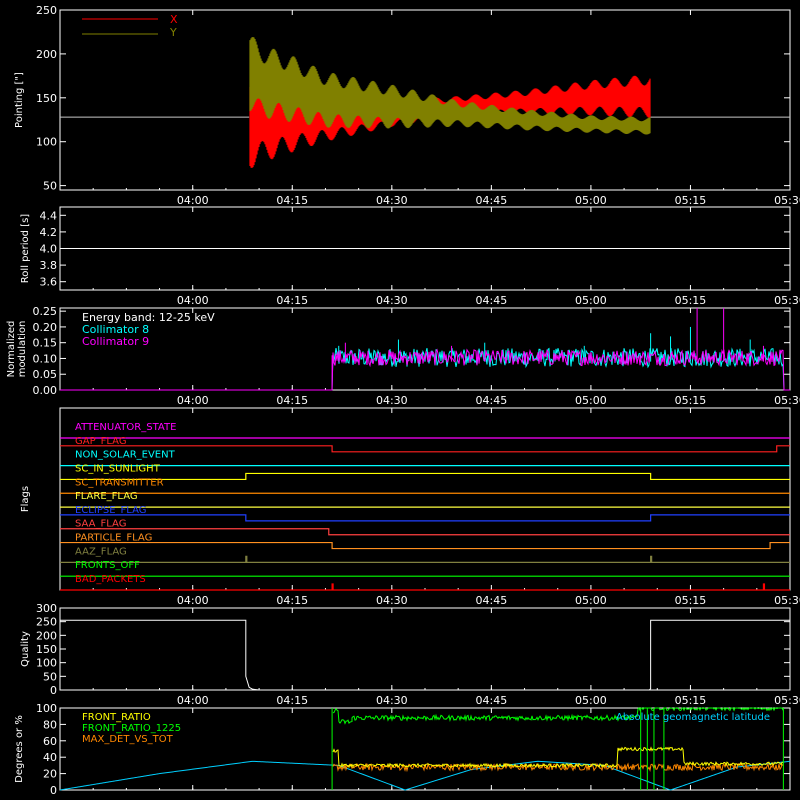 This screenshot has height=800, width=800. What do you see at coordinates (193, 700) in the screenshot?
I see `quality-xtick-label: 04:00` at bounding box center [193, 700].